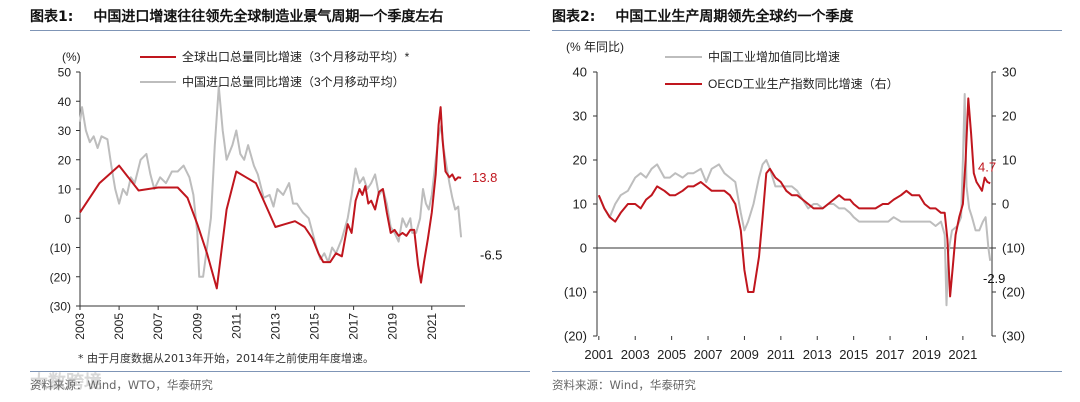 The height and width of the screenshot is (402, 1080). What do you see at coordinates (1013, 292) in the screenshot?
I see `y2-tick-label: (20)` at bounding box center [1013, 292].